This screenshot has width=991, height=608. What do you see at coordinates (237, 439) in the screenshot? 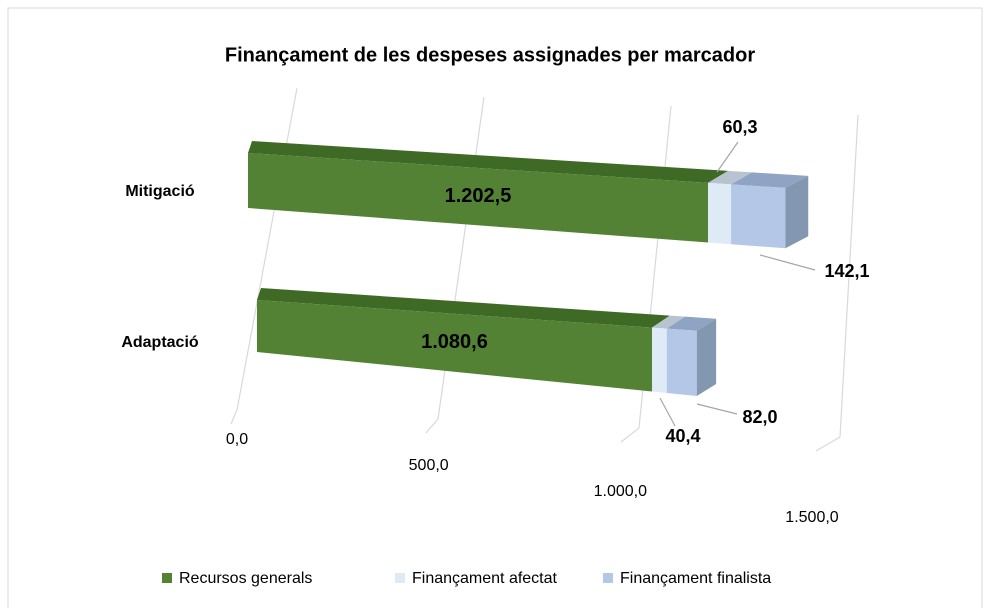
I see `x-tick-label: 0,0` at bounding box center [237, 439].